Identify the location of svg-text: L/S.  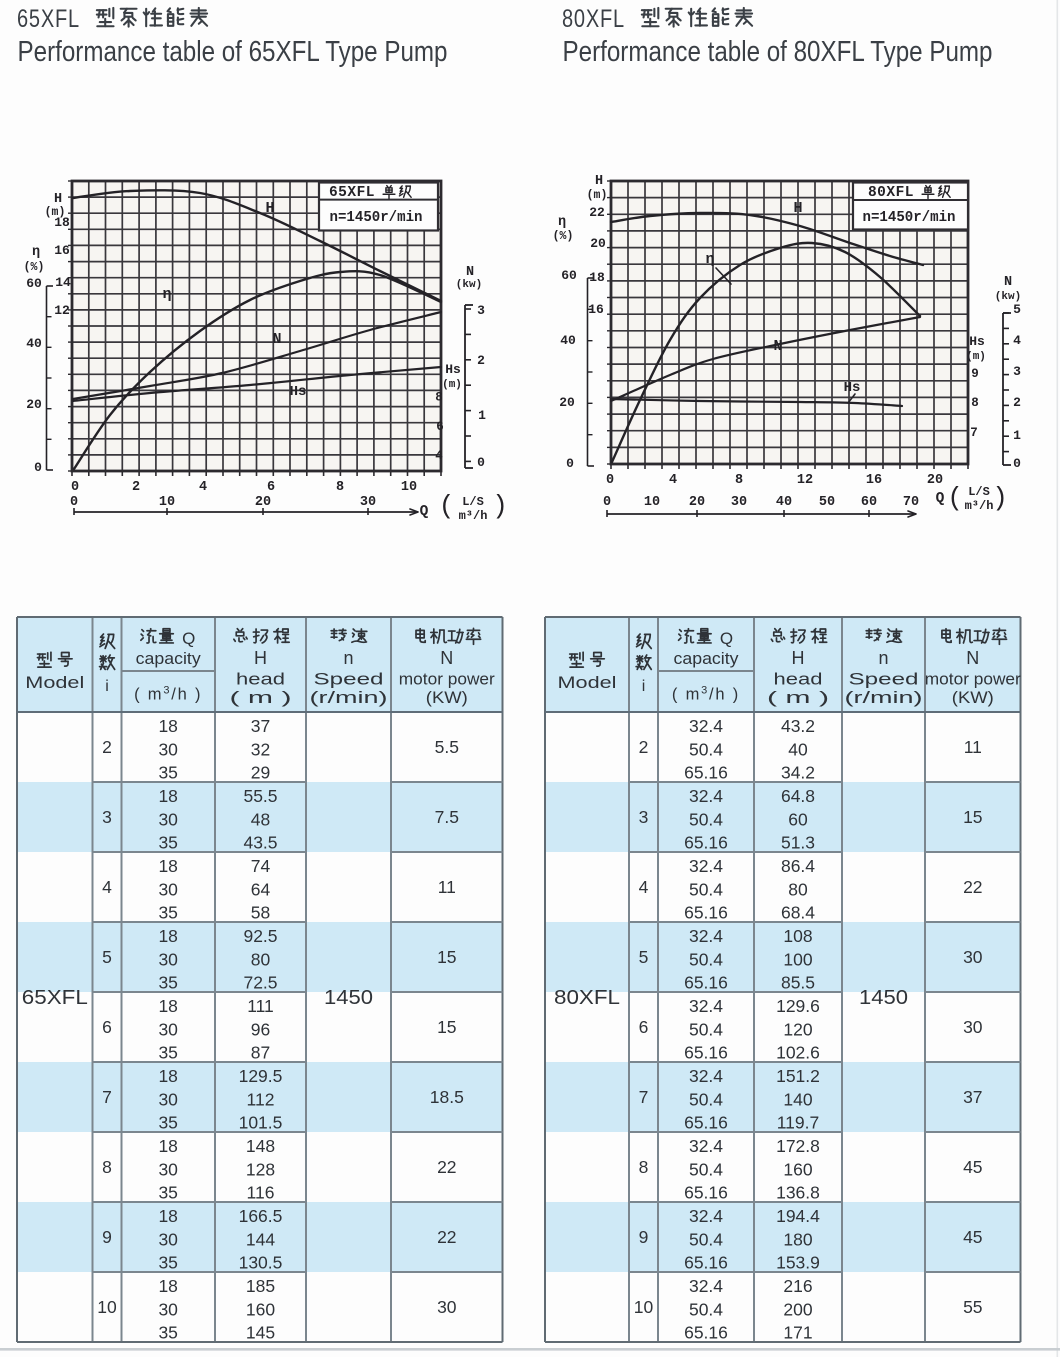
(979, 492).